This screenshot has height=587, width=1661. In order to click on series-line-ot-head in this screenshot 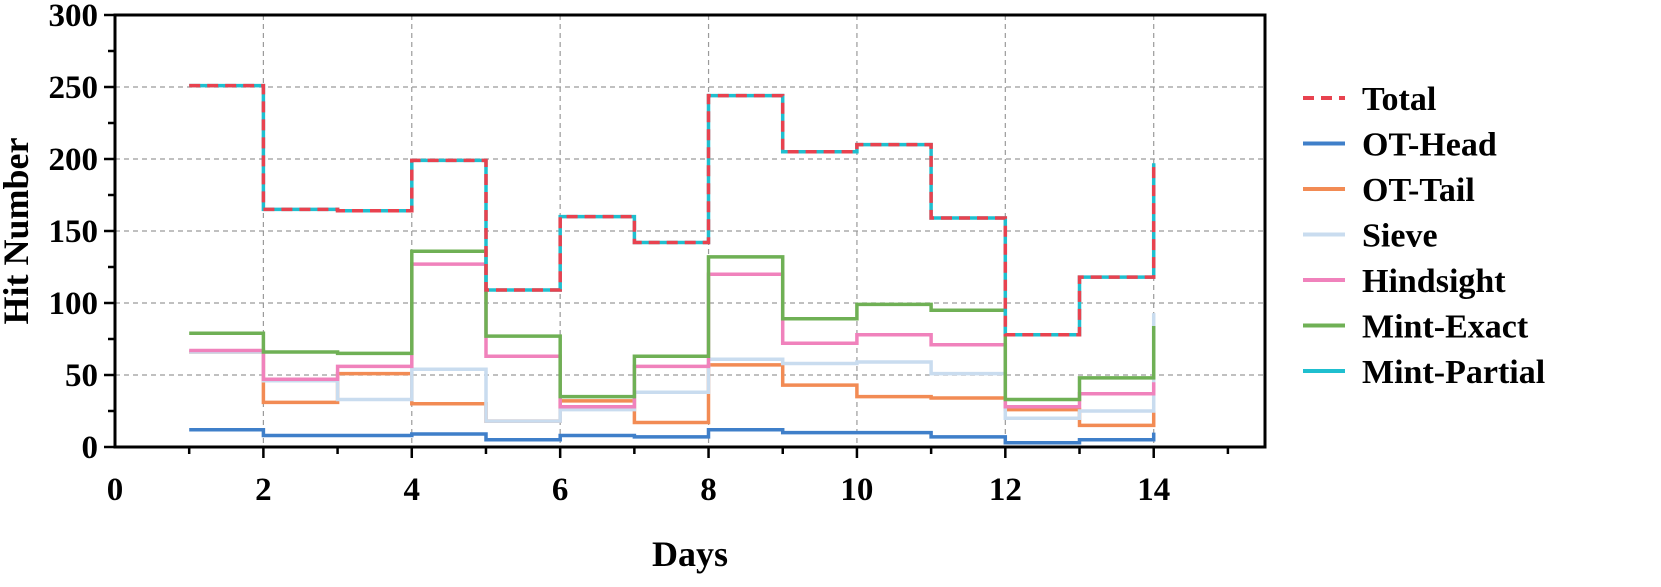, I will do `click(672, 436)`.